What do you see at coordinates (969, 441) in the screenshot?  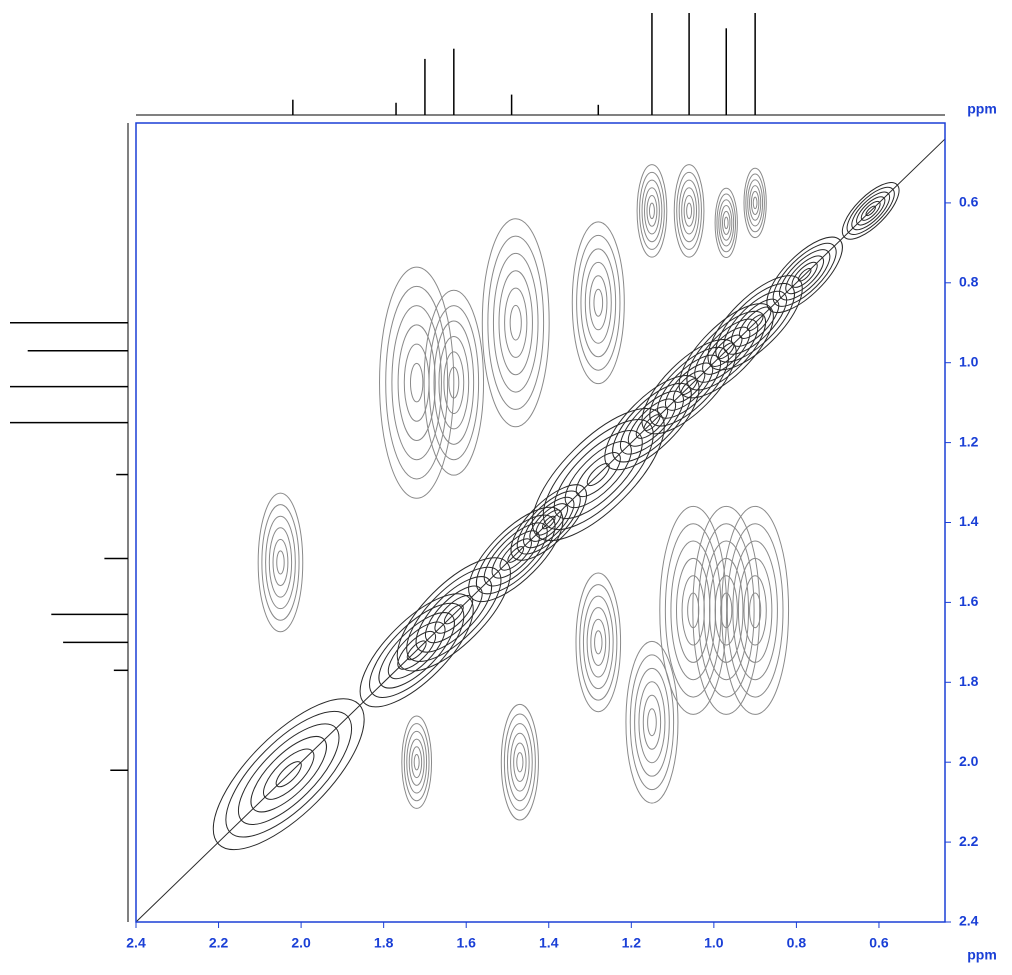 I see `y-tick-label: 1.2` at bounding box center [969, 441].